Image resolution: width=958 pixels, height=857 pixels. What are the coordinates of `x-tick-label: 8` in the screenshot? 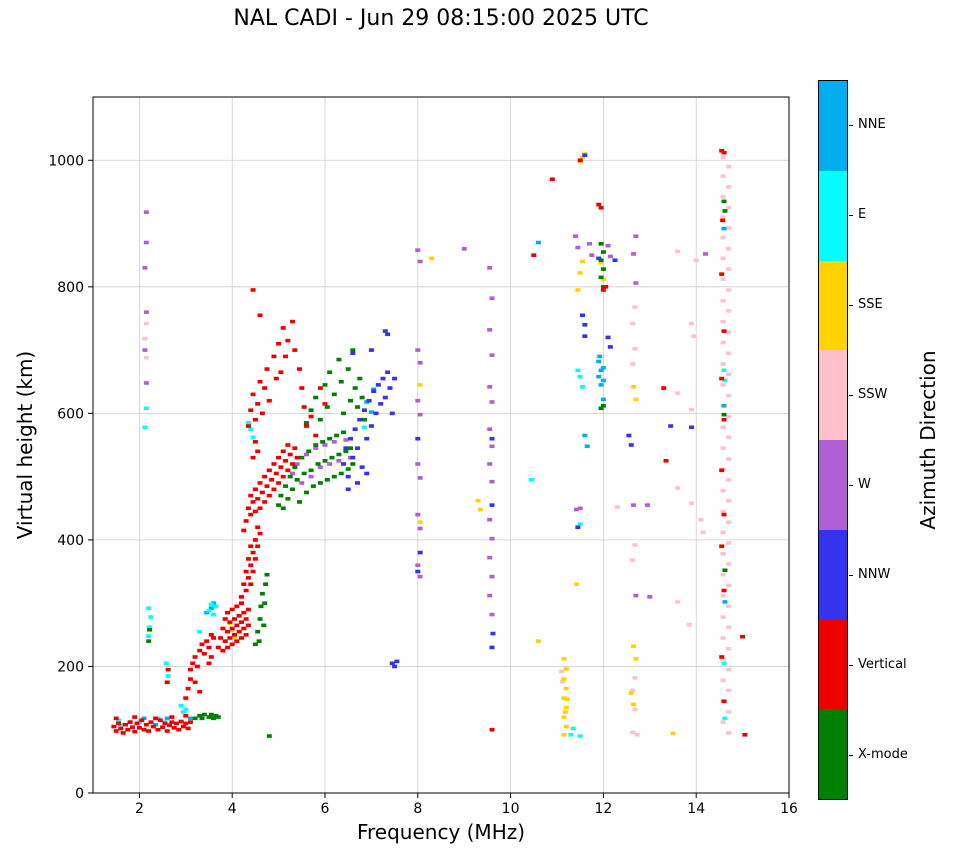 It's located at (417, 809).